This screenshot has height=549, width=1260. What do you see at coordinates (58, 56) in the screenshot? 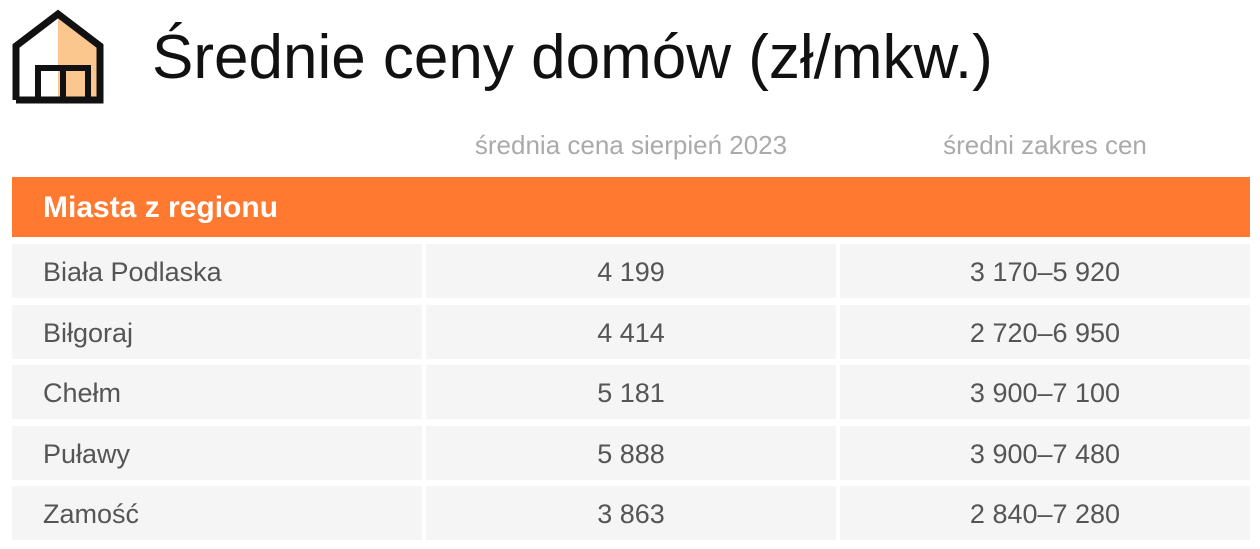
I see `house-icon` at bounding box center [58, 56].